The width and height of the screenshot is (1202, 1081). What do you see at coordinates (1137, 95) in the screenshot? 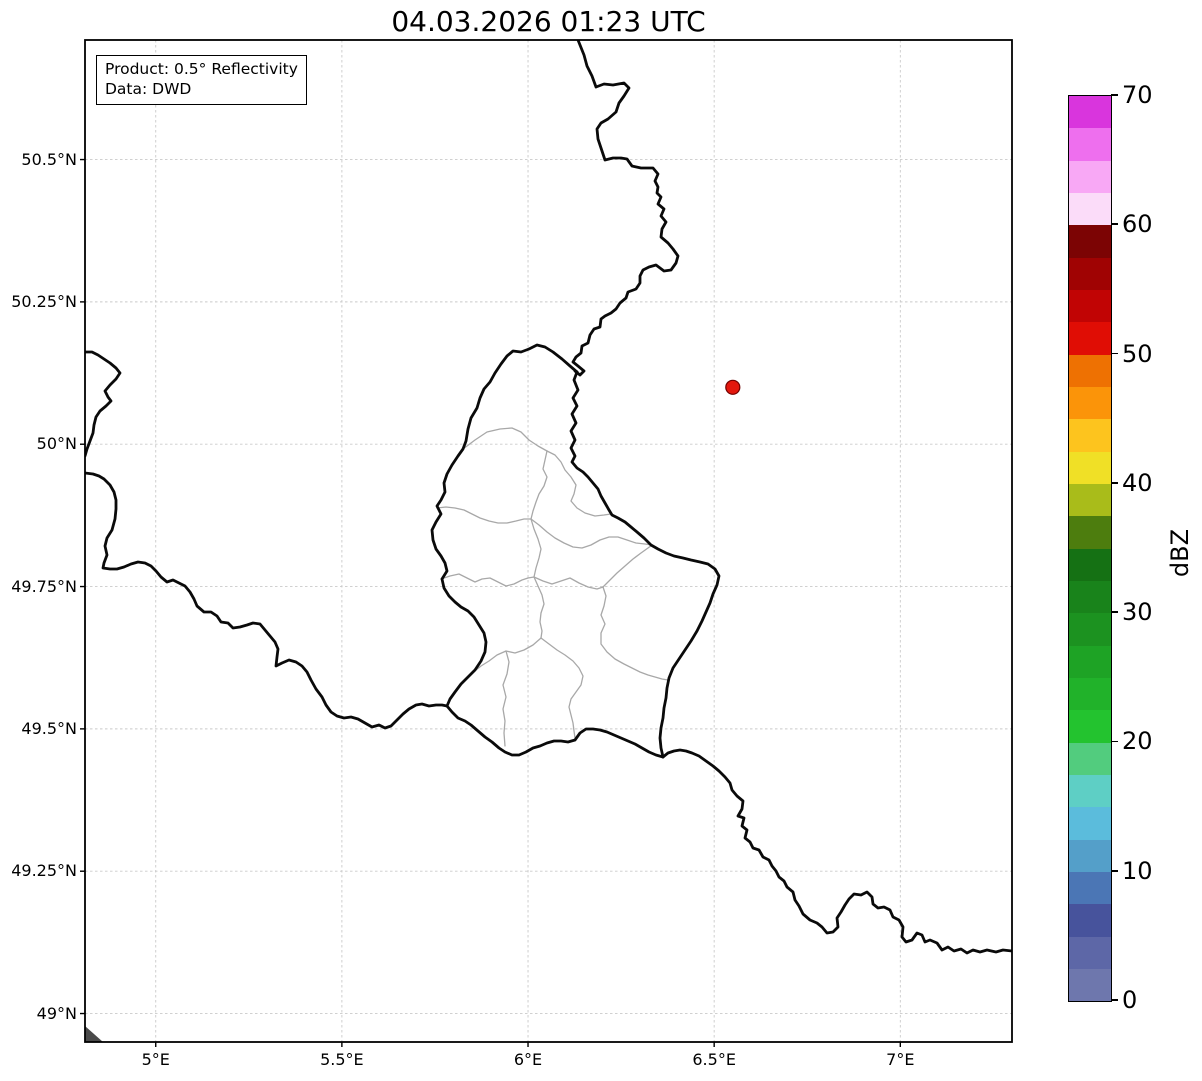
I see `colorbar-tick-label: 70` at bounding box center [1137, 95].